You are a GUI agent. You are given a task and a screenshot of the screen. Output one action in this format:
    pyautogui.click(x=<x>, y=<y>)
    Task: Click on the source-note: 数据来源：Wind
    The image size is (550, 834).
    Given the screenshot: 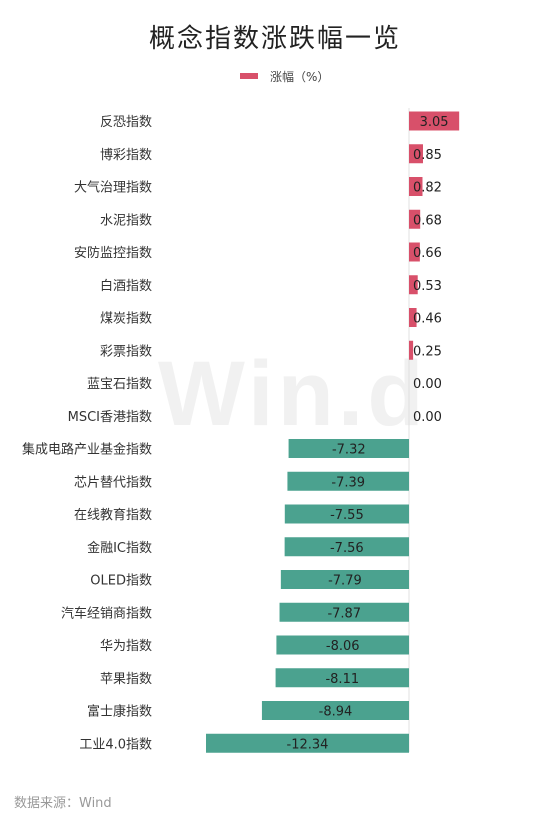 What is the action you would take?
    pyautogui.click(x=63, y=803)
    